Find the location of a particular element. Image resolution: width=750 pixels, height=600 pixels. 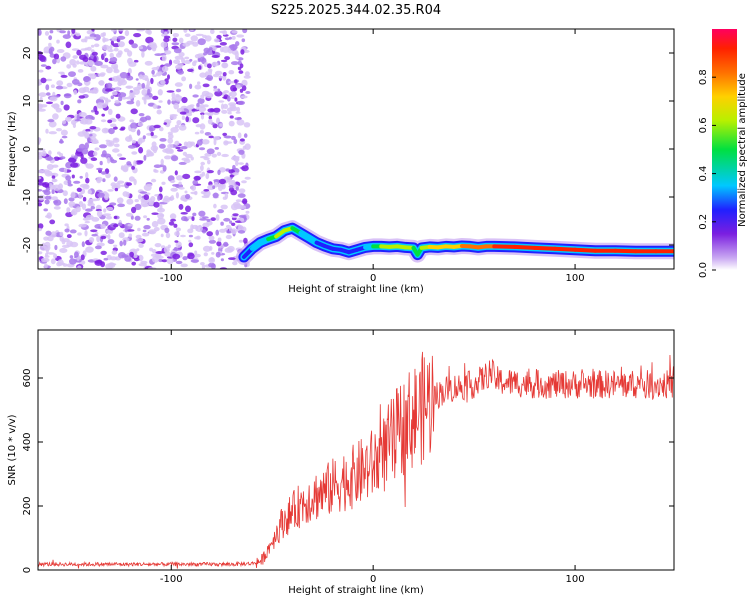

chart-title: S225.2025.344.02.35.R04 is located at coordinates (356, 10).